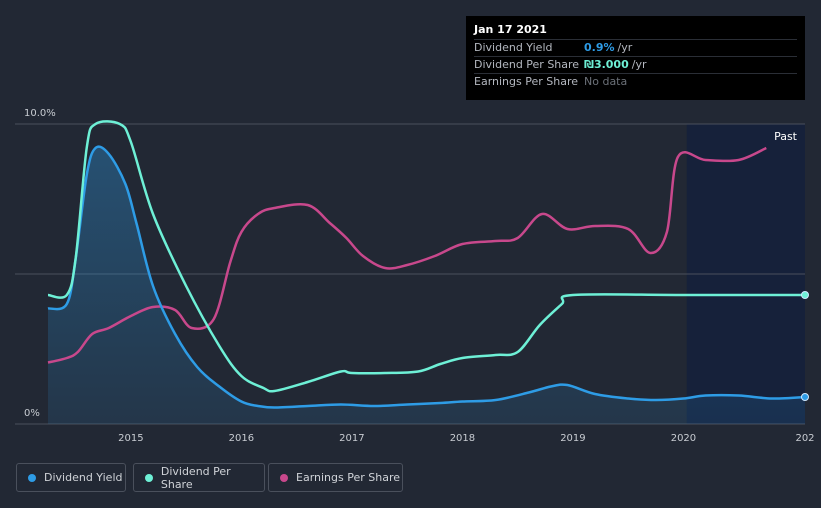 The width and height of the screenshot is (821, 508). I want to click on legend-label: Dividend Per Share, so click(195, 477).